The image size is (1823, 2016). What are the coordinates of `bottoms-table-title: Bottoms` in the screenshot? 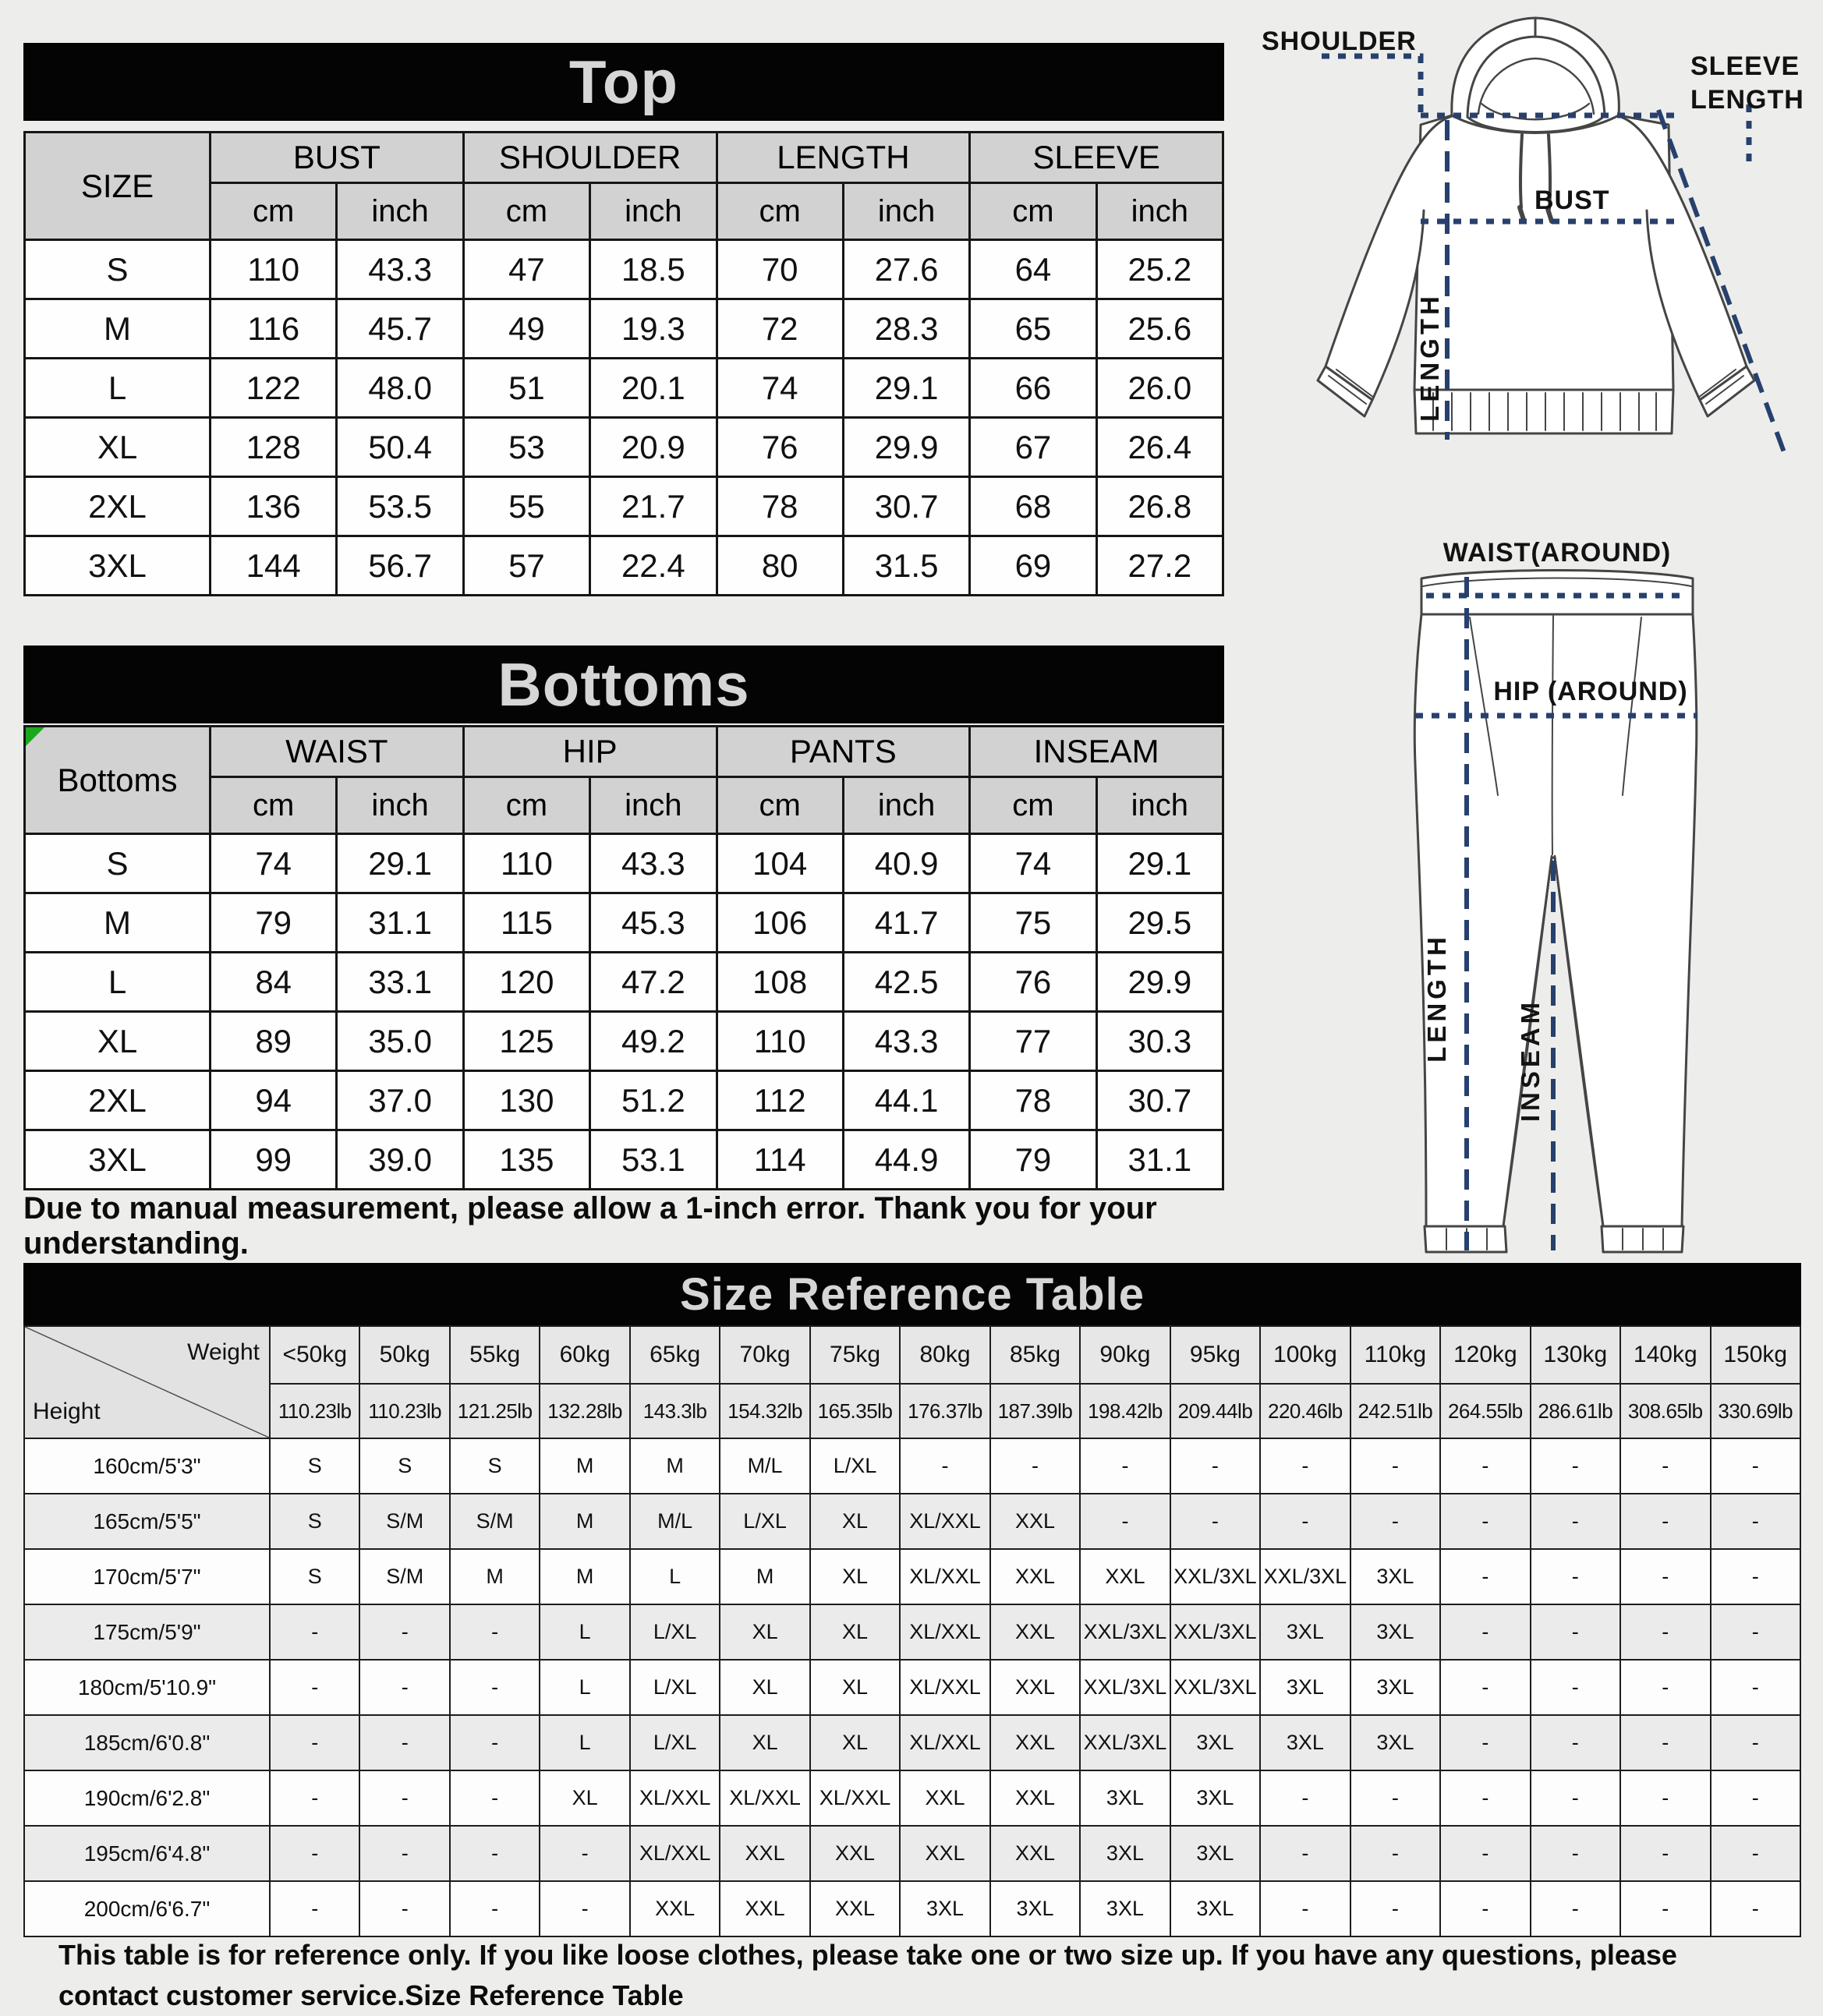 It's located at (623, 684).